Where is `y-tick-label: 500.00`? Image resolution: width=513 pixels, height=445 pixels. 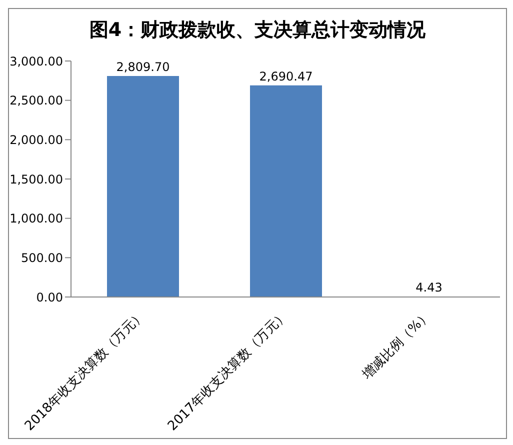 y-tick-label: 500.00 is located at coordinates (42, 257).